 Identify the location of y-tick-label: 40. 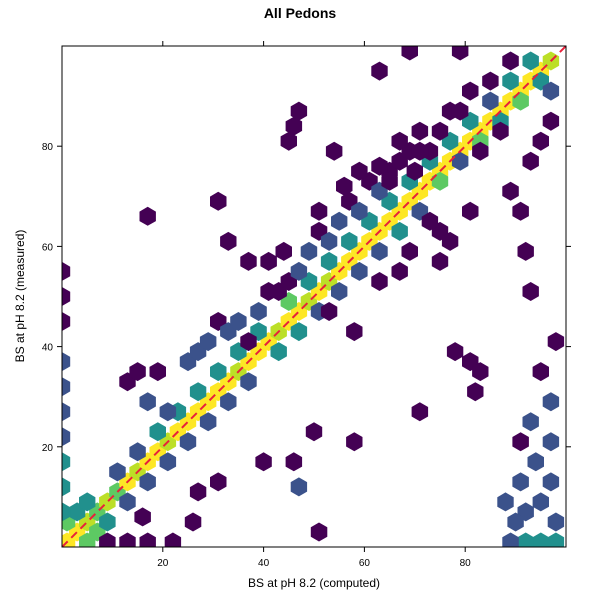
(48, 348).